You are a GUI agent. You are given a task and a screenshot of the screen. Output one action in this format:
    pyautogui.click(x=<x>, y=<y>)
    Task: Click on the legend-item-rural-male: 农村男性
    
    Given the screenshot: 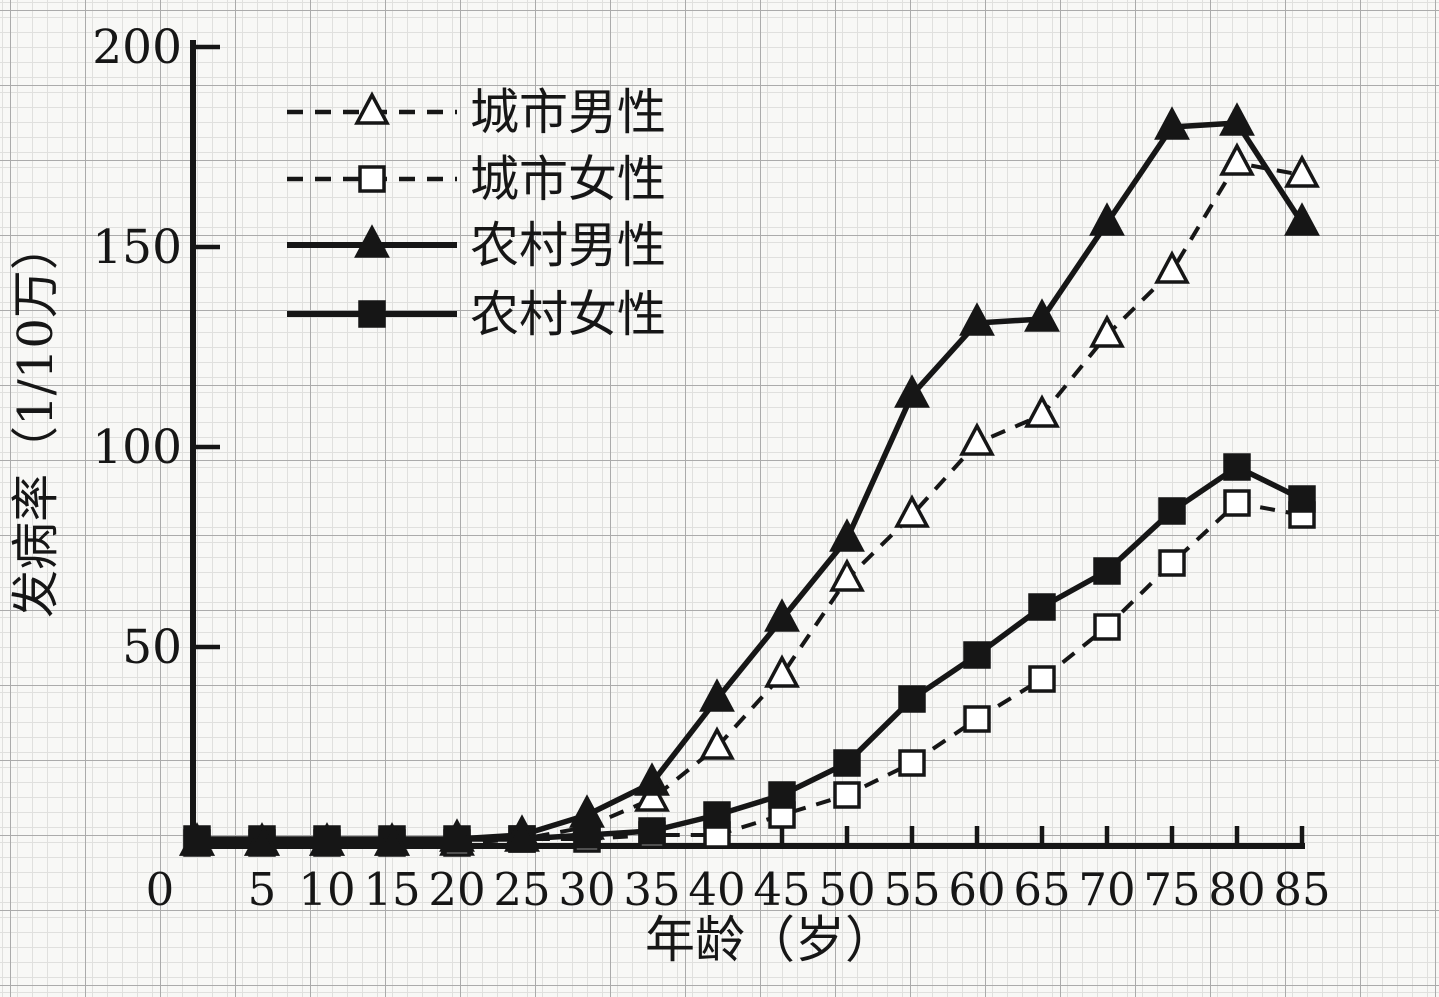 What is the action you would take?
    pyautogui.click(x=476, y=245)
    